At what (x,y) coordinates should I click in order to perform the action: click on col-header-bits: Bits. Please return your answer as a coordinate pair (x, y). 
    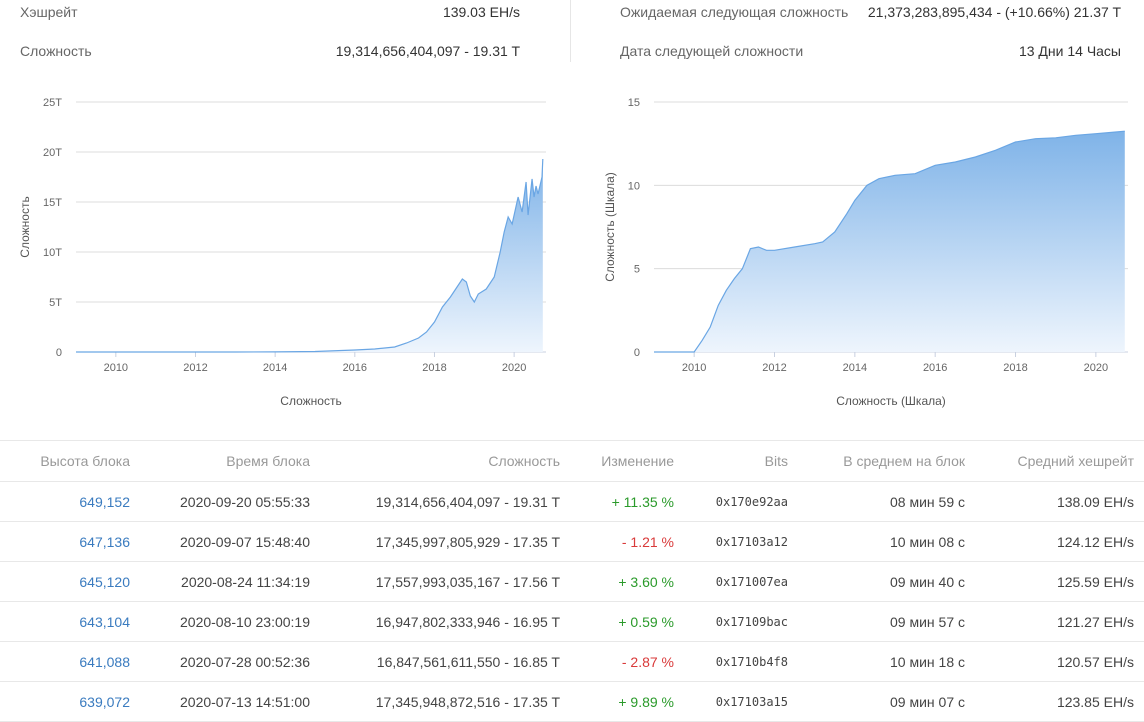
    Looking at the image, I should click on (741, 461).